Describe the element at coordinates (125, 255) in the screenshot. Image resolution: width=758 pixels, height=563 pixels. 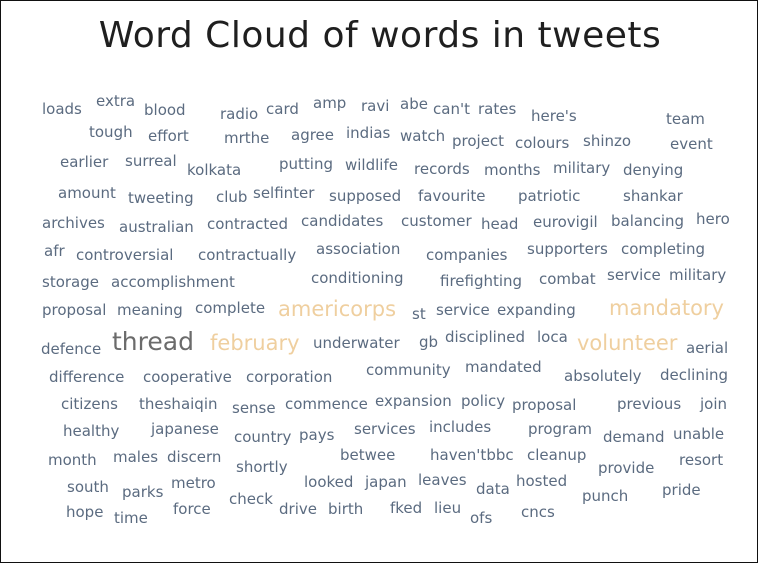
I see `word-controversial: controversial` at that location.